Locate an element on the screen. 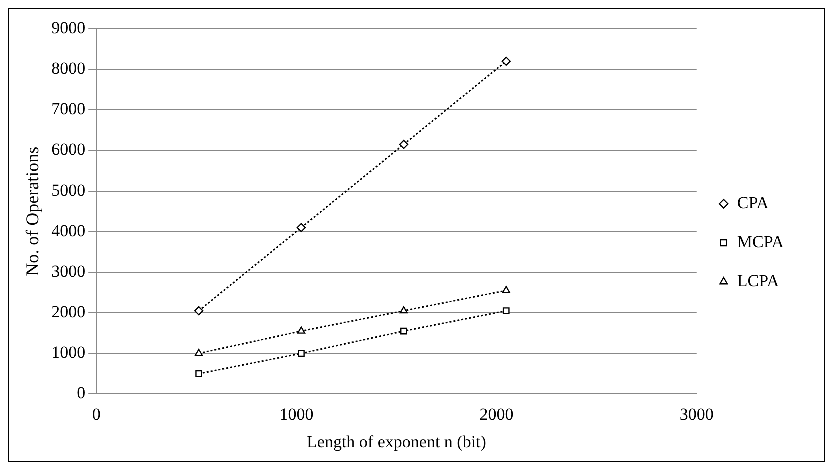  y-axis-title: No. of Operations is located at coordinates (32, 211).